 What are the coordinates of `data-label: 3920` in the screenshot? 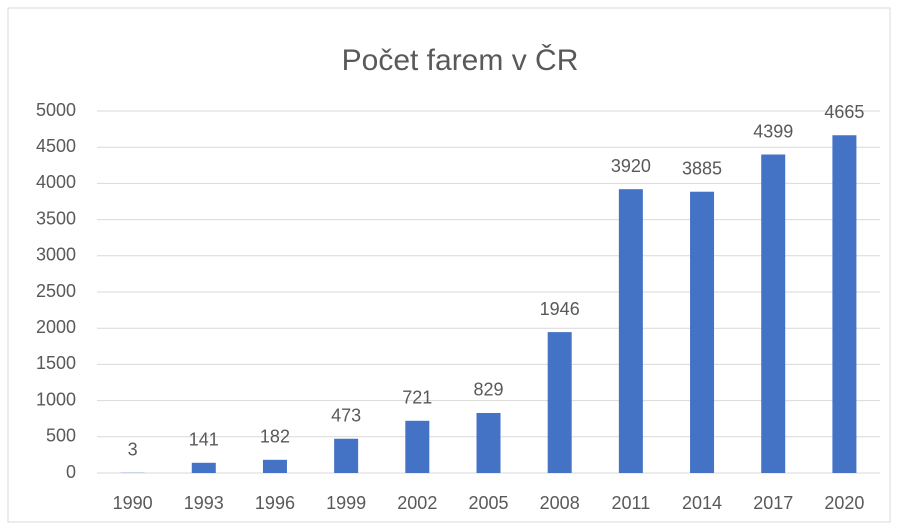 It's located at (631, 166).